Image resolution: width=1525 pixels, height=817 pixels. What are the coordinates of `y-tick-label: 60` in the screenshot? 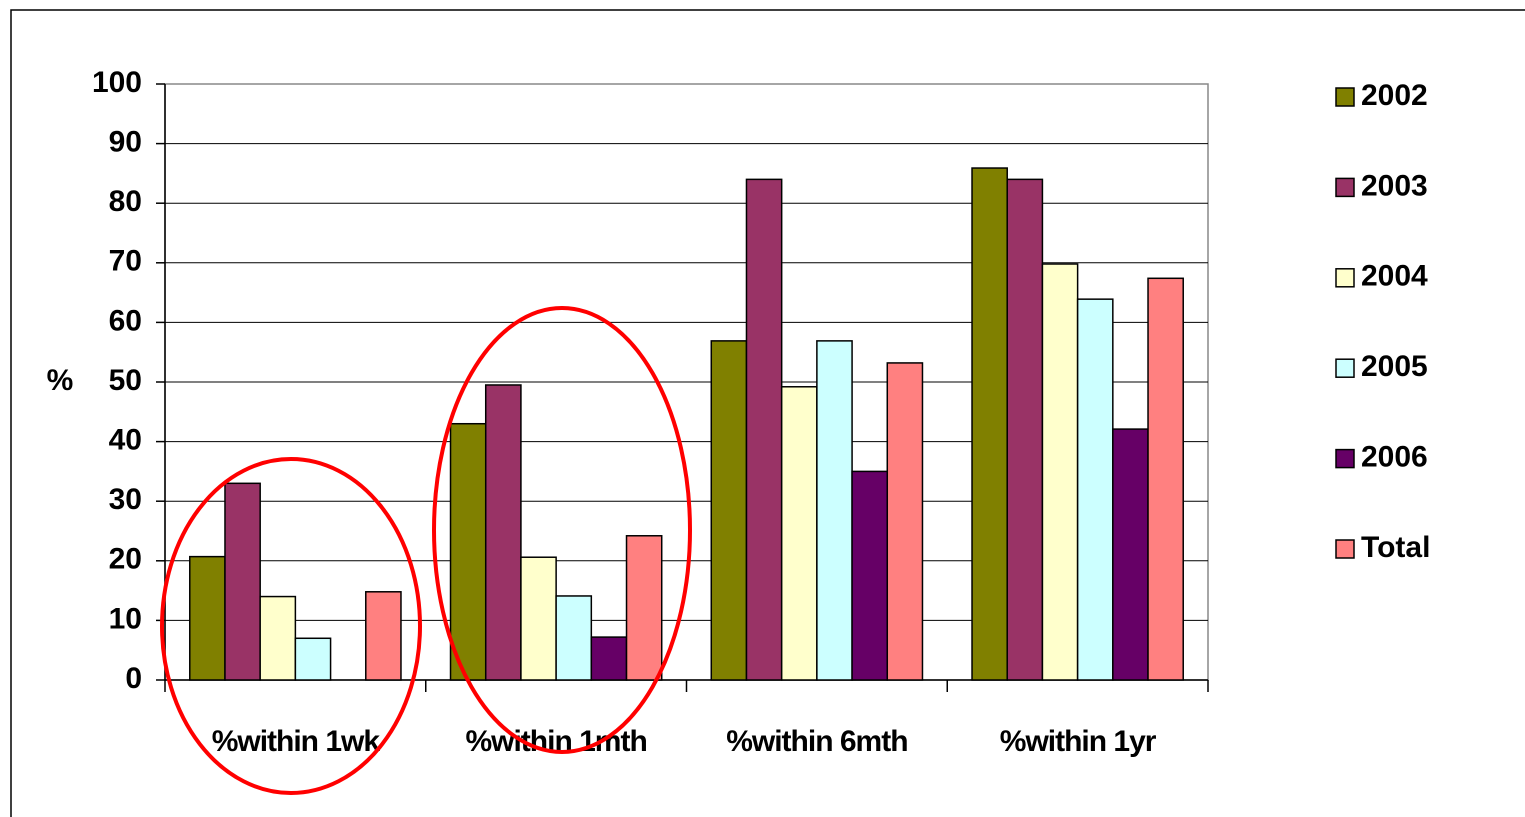 It's located at (125, 320).